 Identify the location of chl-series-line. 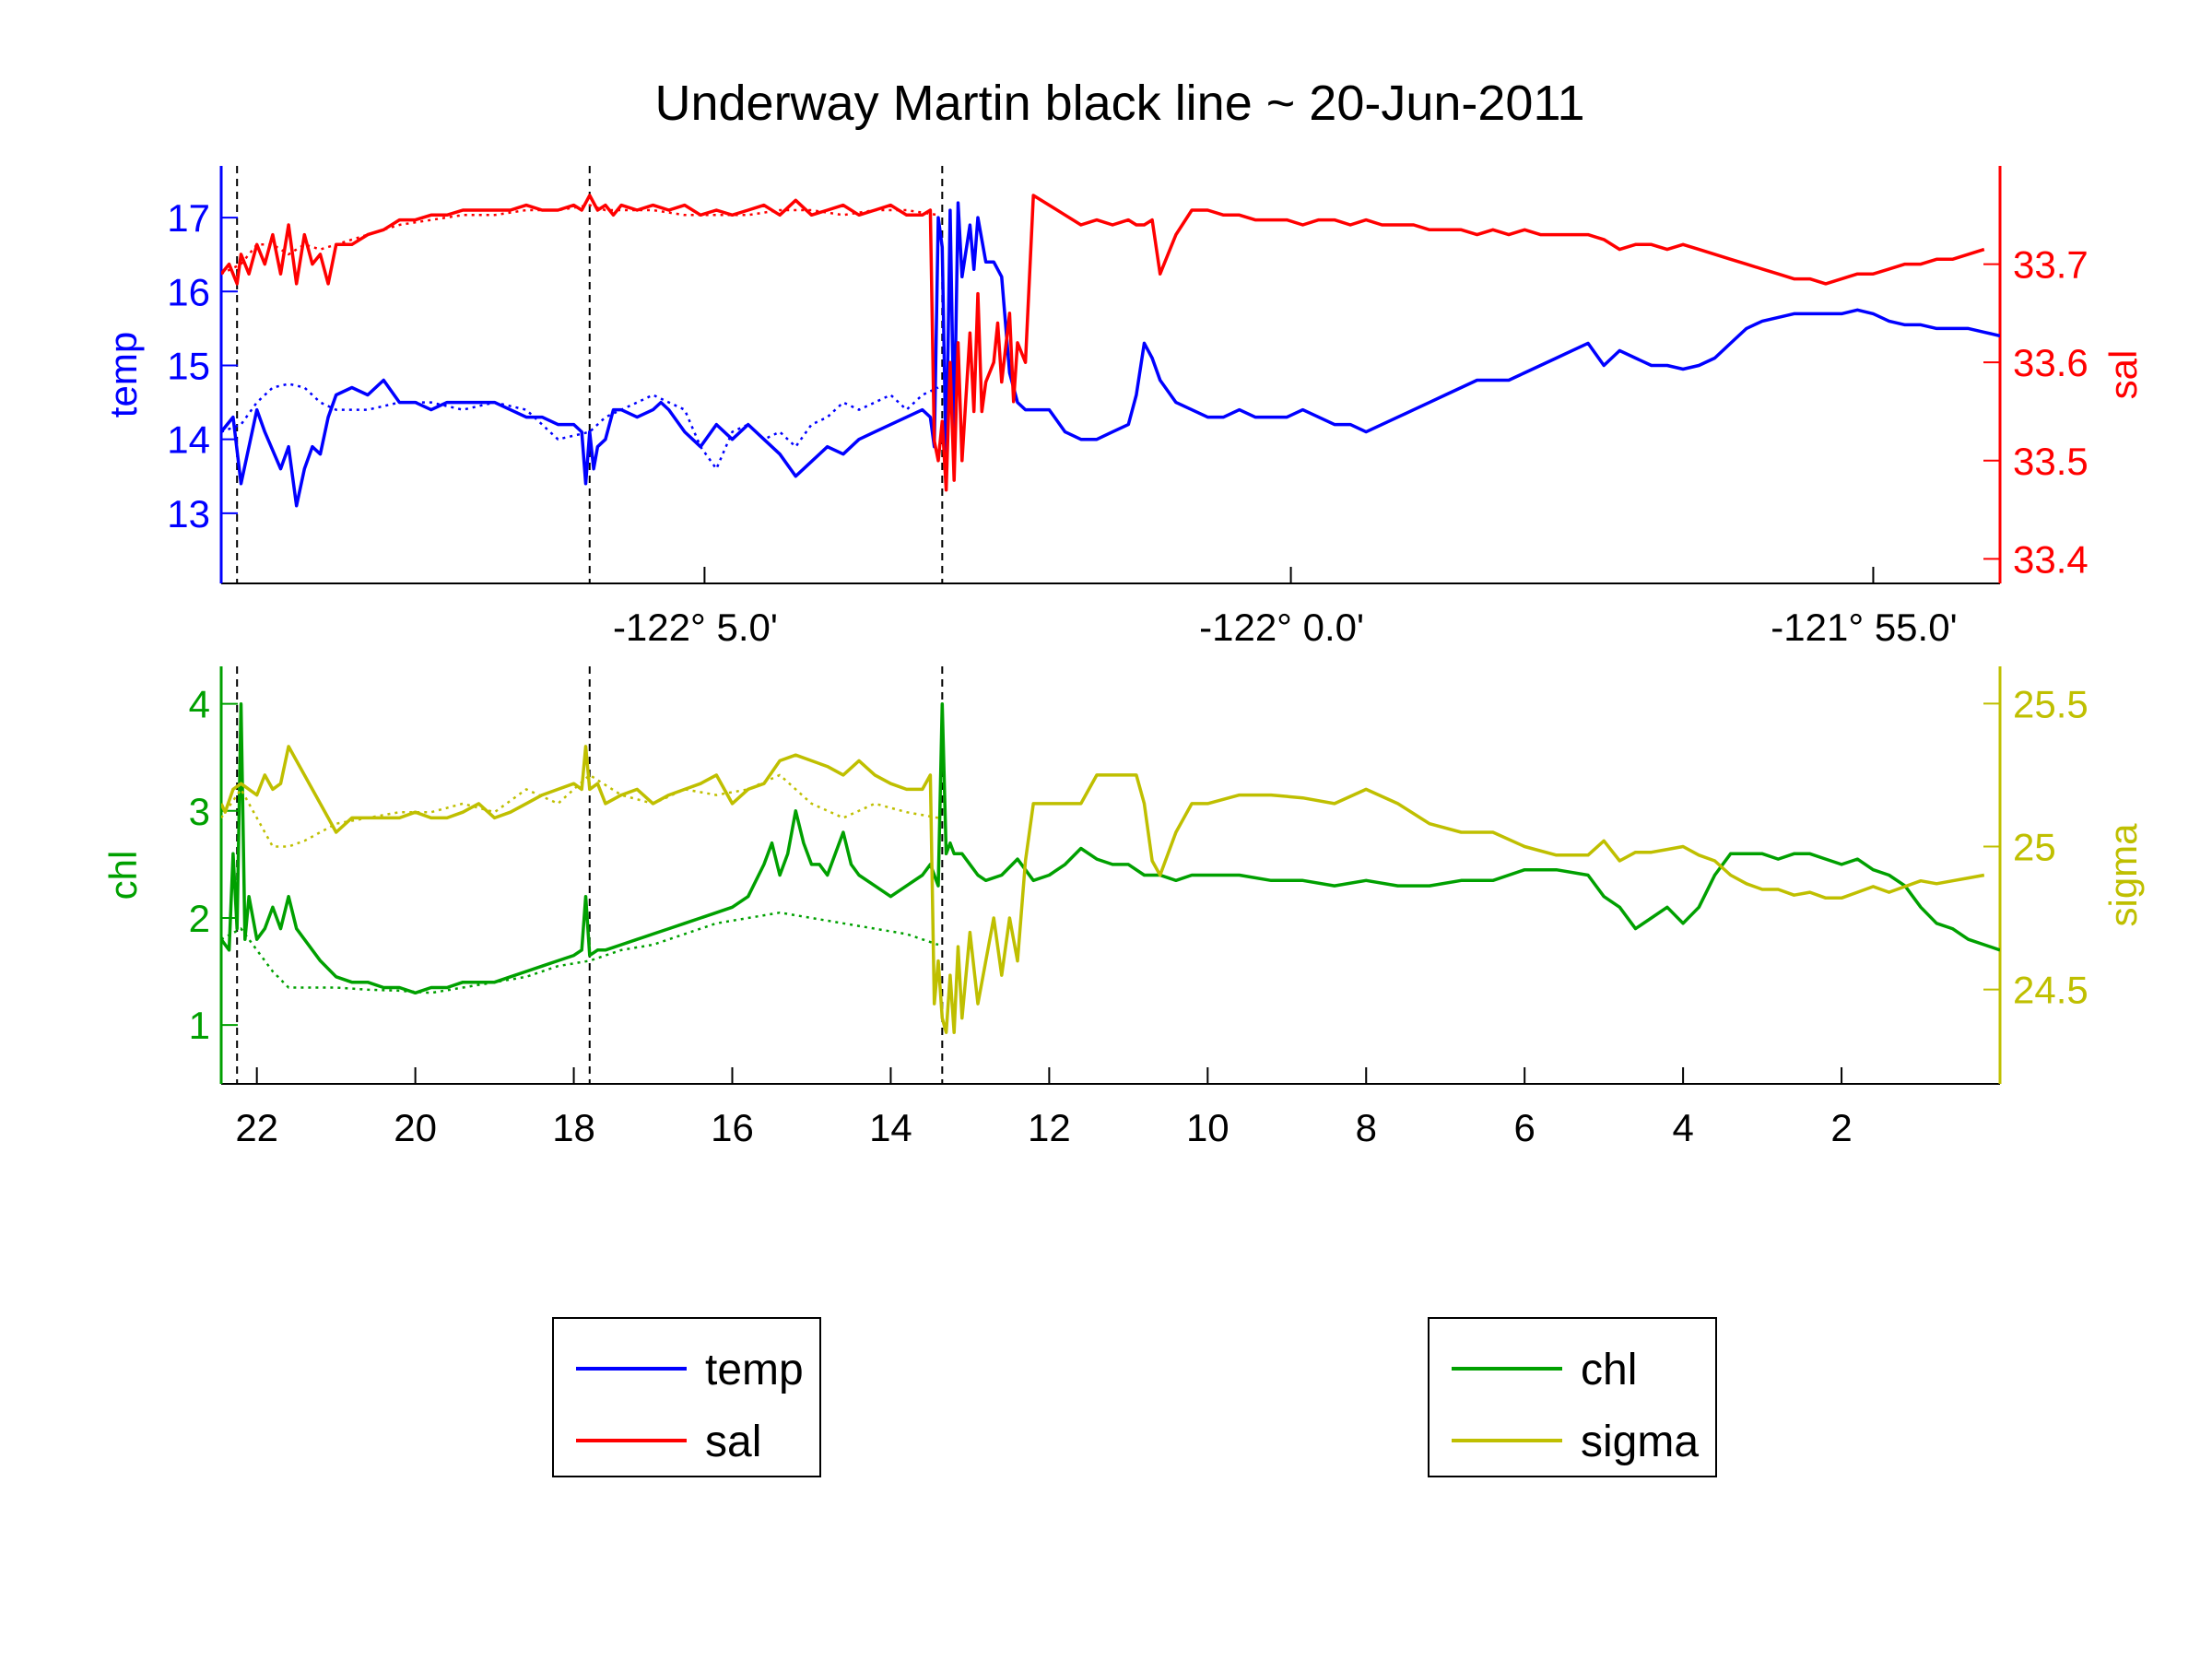
(1110, 848).